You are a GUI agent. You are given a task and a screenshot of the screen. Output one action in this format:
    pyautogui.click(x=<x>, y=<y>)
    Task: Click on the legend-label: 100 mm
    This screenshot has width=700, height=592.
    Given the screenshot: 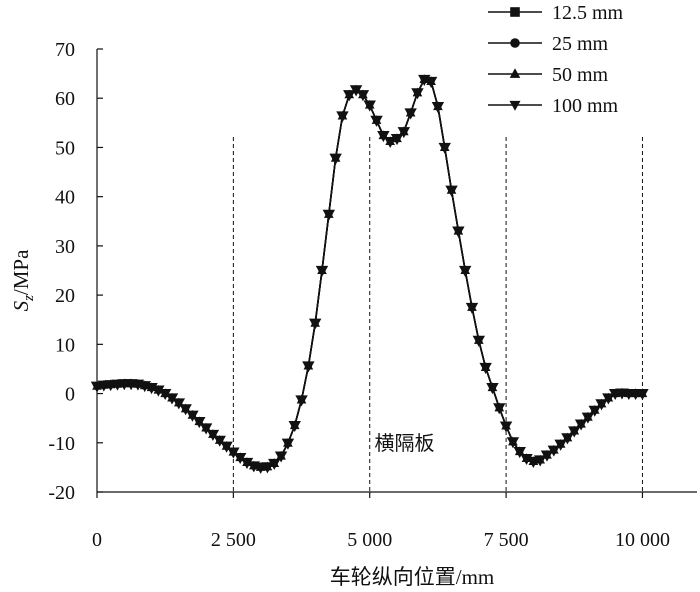 What is the action you would take?
    pyautogui.click(x=585, y=106)
    